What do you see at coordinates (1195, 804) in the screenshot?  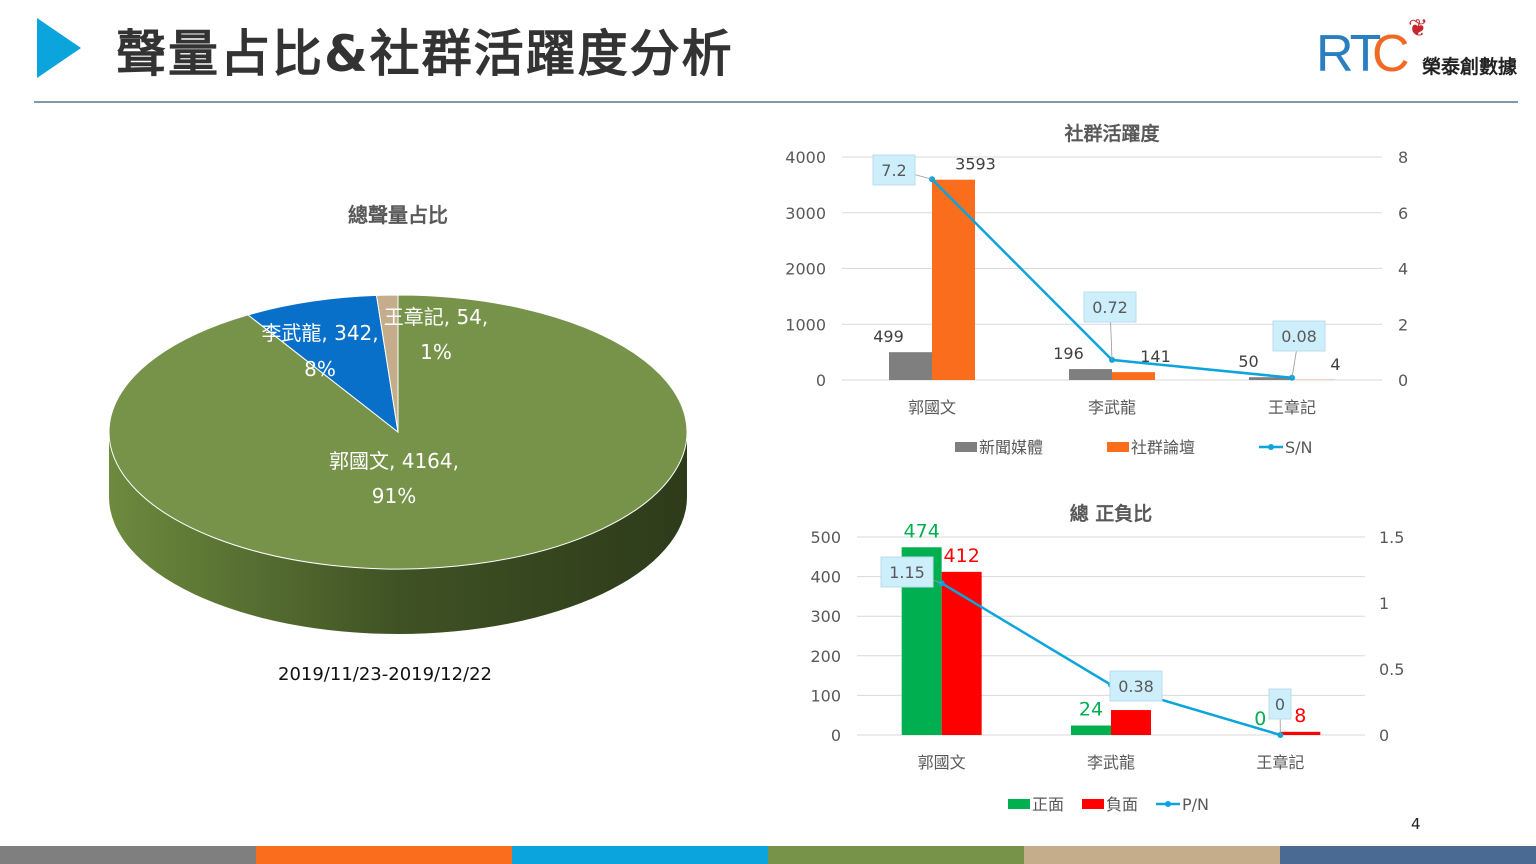 I see `legend-label: P/N` at bounding box center [1195, 804].